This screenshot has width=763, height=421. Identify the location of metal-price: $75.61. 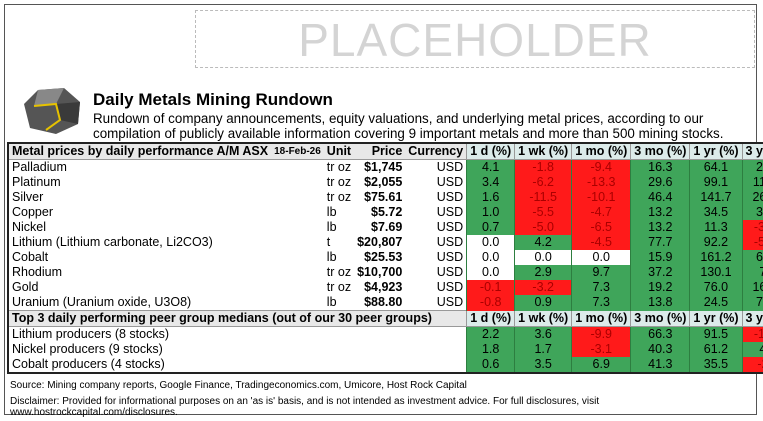
(383, 197).